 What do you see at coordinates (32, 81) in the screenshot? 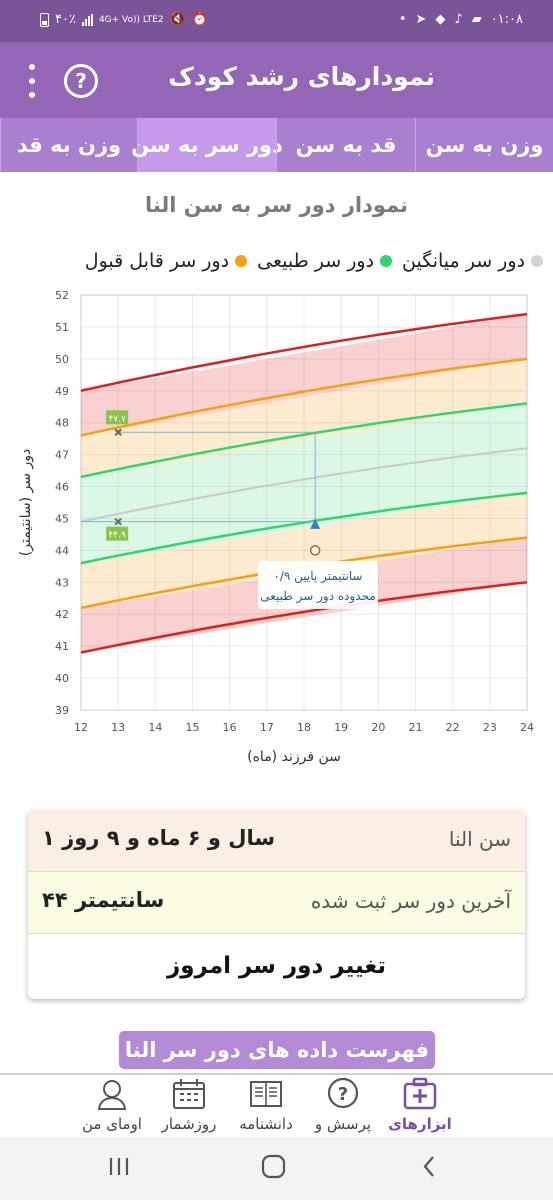
I see `overflow-menu-button` at bounding box center [32, 81].